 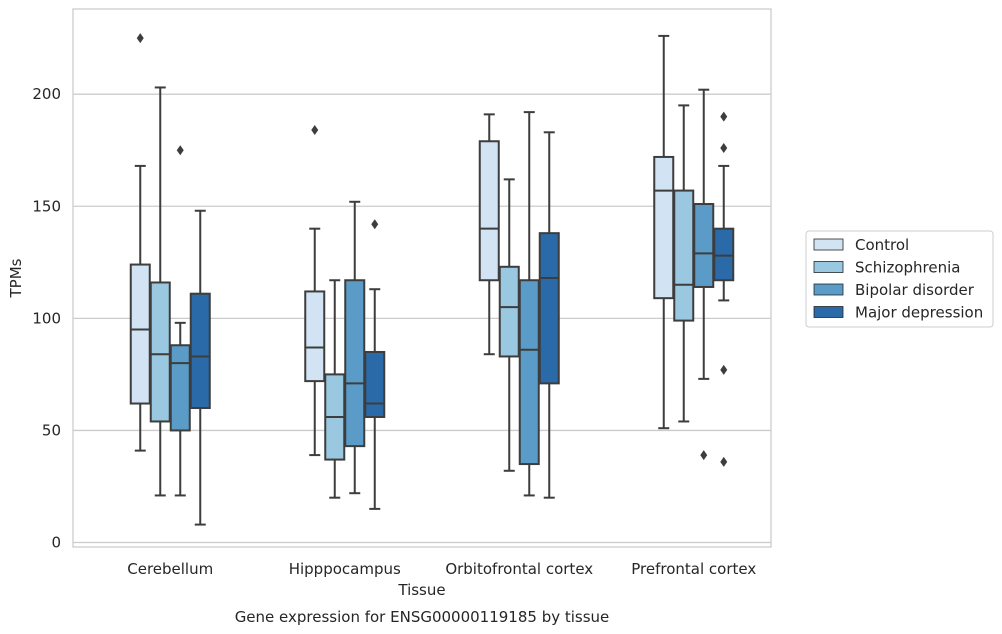 I want to click on y-ticks: 0 50 100 150 200, so click(x=46, y=318).